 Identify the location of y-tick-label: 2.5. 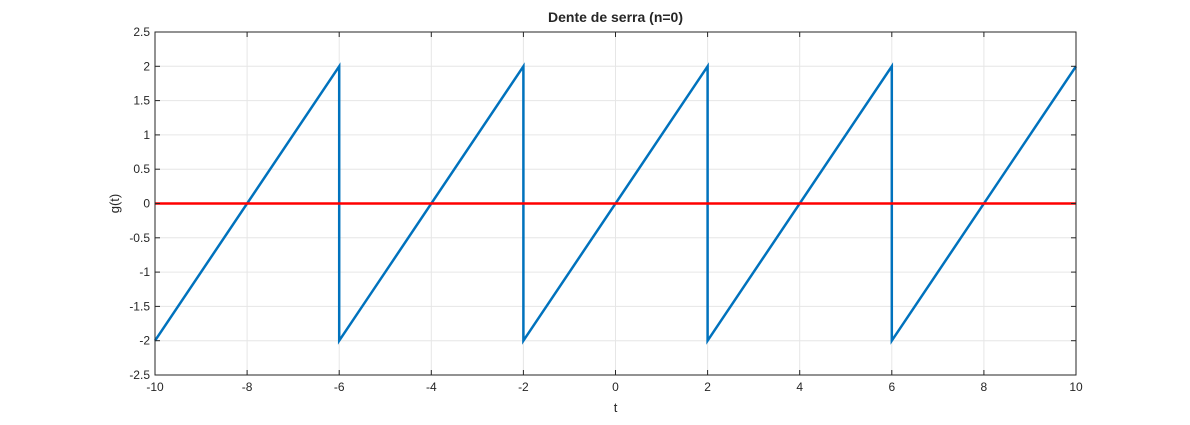
(141, 32).